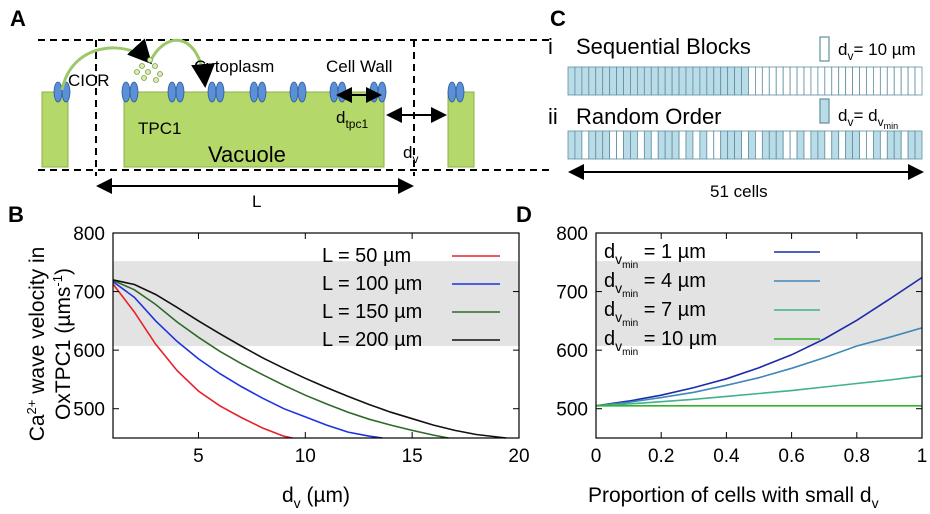  I want to click on x-tick-label: 10, so click(305, 456).